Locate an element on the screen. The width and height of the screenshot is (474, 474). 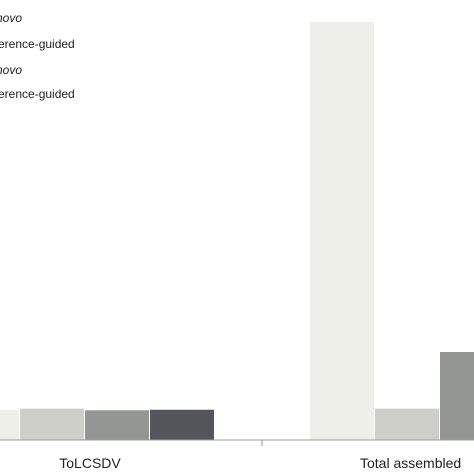
legend-entry-2: erence-guided is located at coordinates (37, 44).